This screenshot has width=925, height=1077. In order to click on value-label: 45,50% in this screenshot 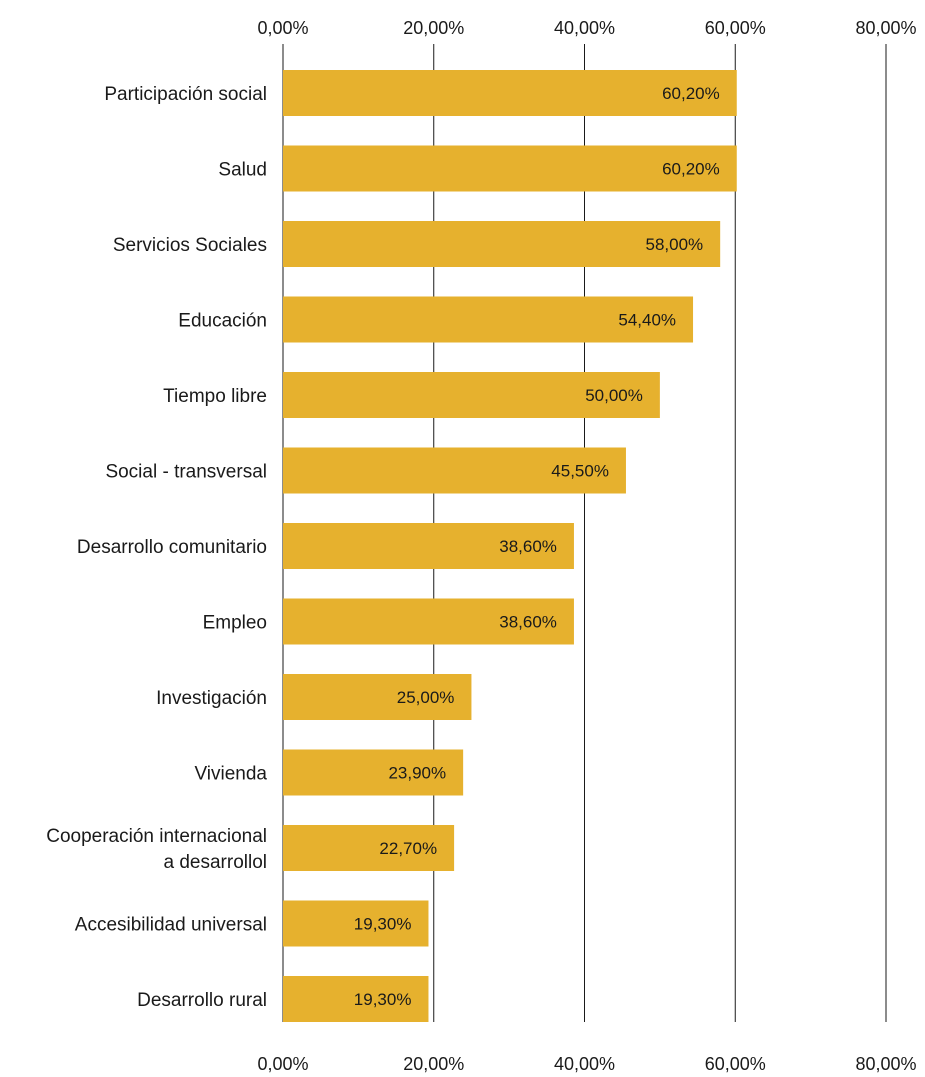, I will do `click(580, 471)`.